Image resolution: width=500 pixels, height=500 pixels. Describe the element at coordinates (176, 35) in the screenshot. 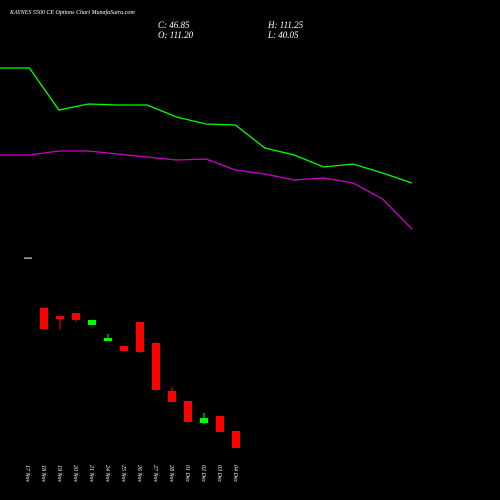

I see `stat: O: 111.20` at that location.